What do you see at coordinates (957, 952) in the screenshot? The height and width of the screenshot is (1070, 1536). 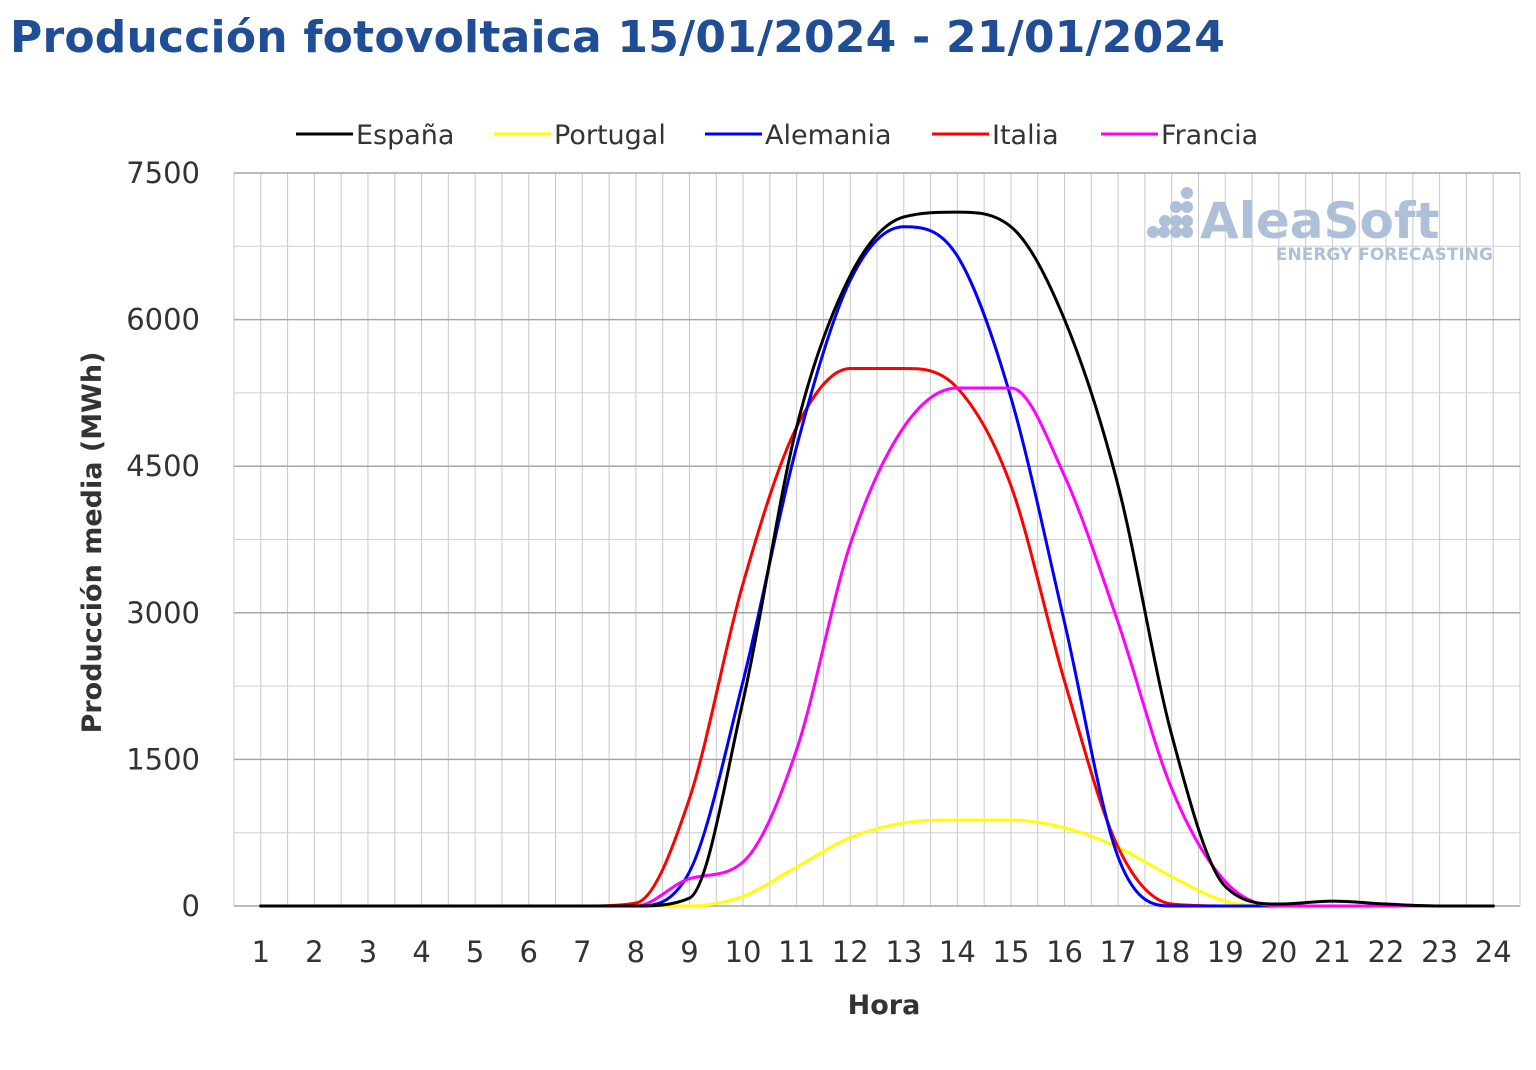 I see `x-tick-label: 14` at bounding box center [957, 952].